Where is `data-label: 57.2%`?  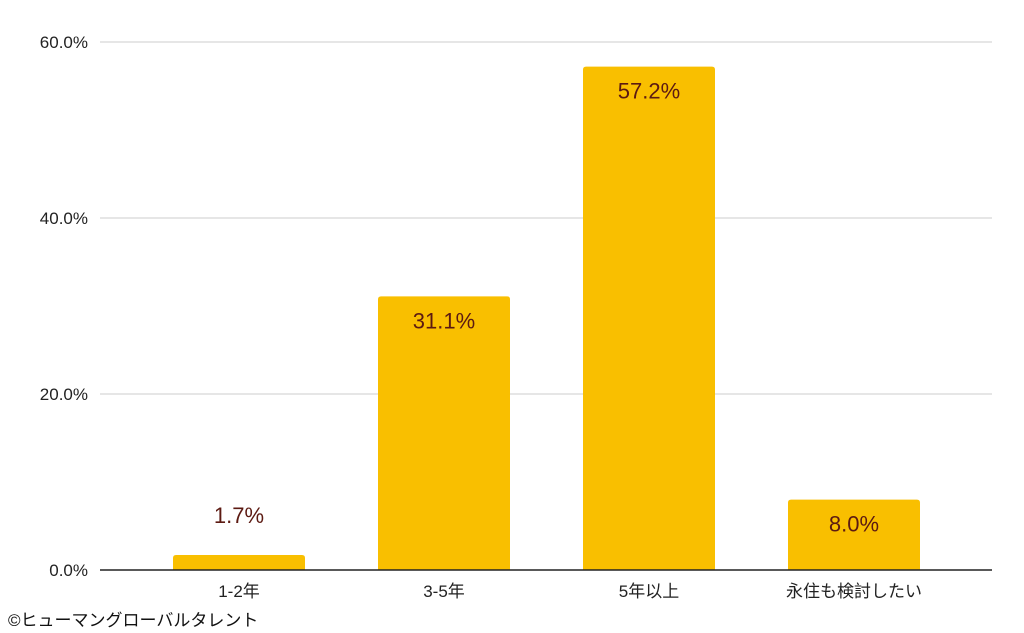 data-label: 57.2% is located at coordinates (649, 91).